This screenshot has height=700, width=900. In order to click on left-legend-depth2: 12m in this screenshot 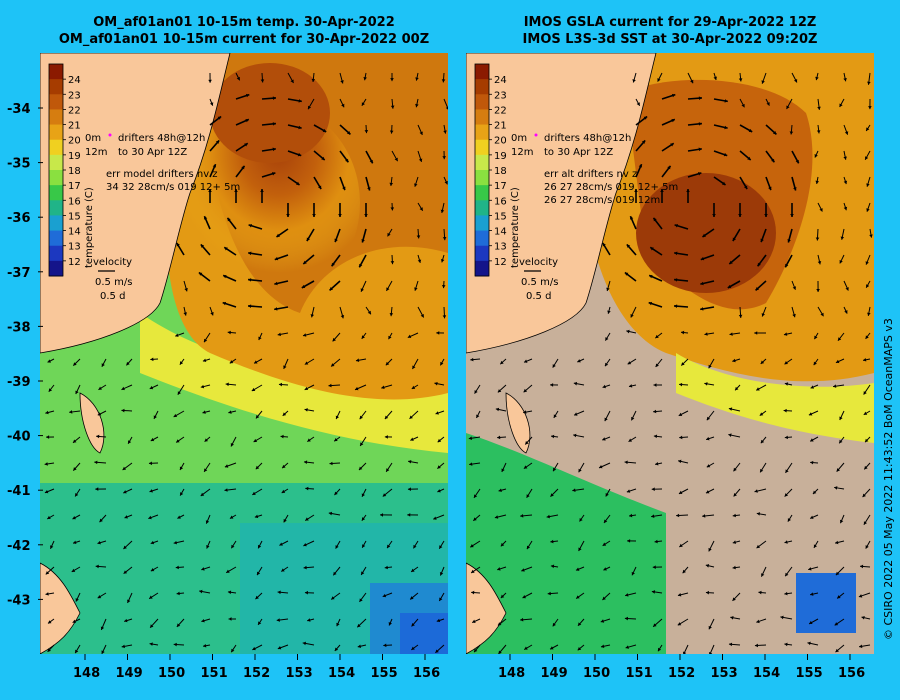, I will do `click(96, 152)`.